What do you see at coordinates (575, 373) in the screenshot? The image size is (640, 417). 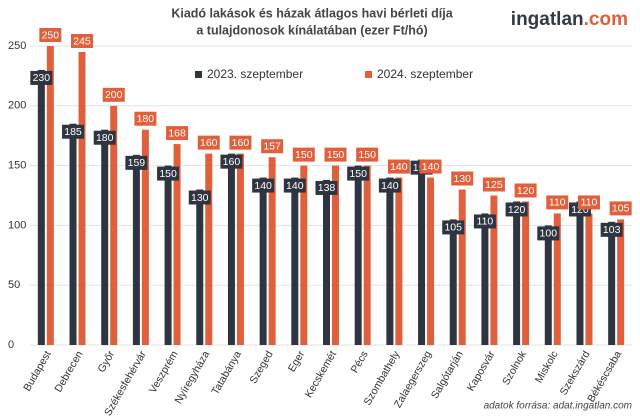 I see `x-tick-label: Szekszárd` at bounding box center [575, 373].